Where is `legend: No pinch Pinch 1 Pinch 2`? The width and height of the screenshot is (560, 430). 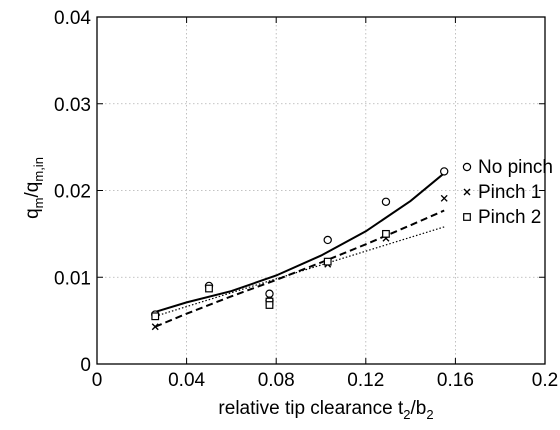 legend: No pinch Pinch 1 Pinch 2 is located at coordinates (507, 192).